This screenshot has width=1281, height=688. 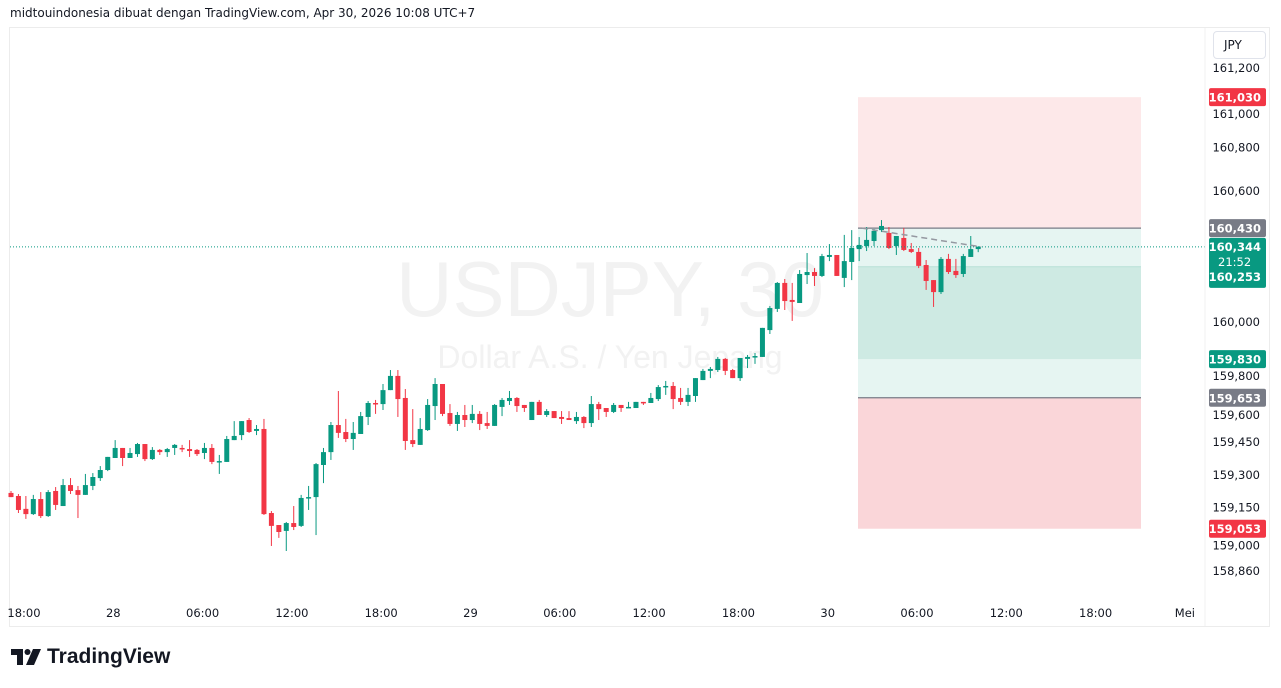 I want to click on short-stop-price-label: 161,030, so click(x=1237, y=97).